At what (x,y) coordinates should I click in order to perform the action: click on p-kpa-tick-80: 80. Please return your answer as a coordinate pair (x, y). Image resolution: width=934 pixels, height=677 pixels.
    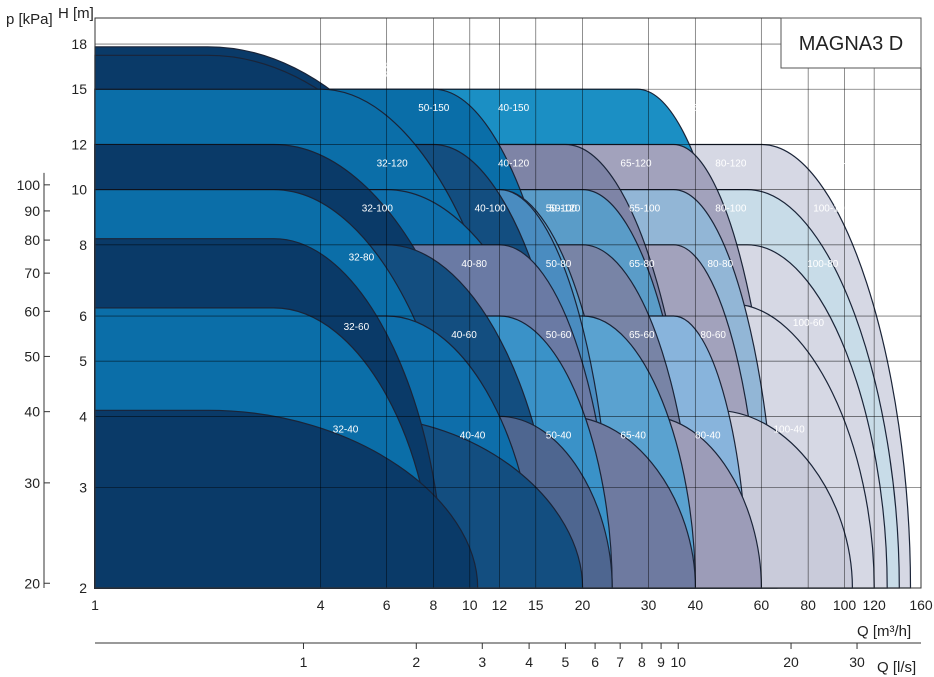
    Looking at the image, I should click on (32, 240).